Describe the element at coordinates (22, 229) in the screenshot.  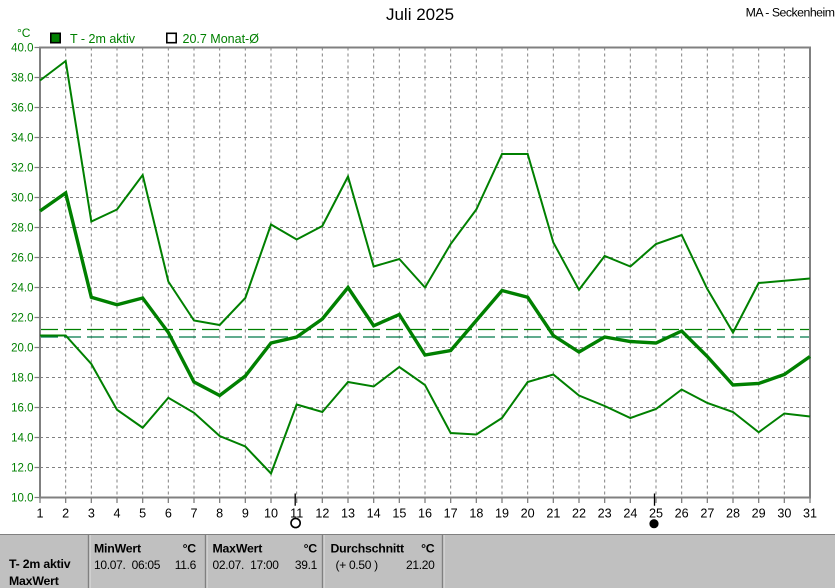
I see `svg-text: 28.0` at that location.